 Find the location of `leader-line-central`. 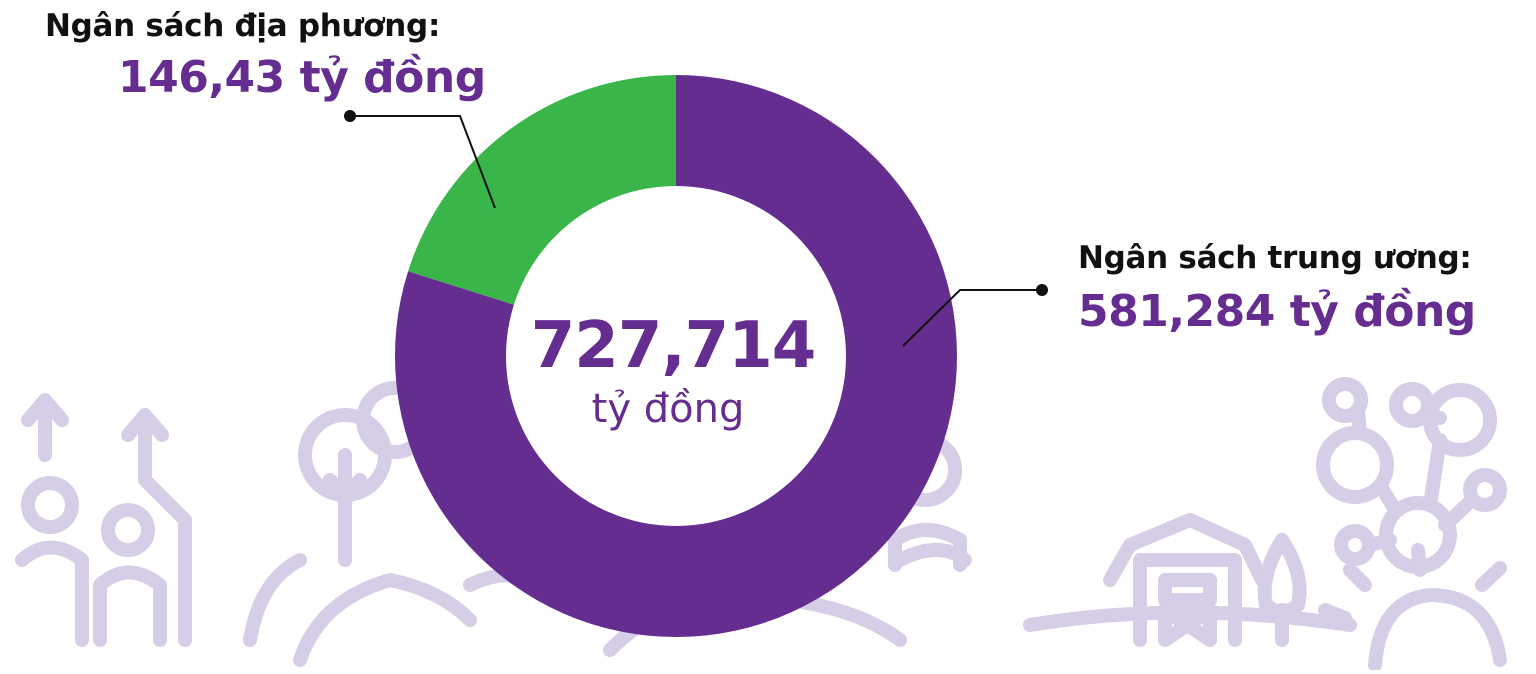

leader-line-central is located at coordinates (972, 318).